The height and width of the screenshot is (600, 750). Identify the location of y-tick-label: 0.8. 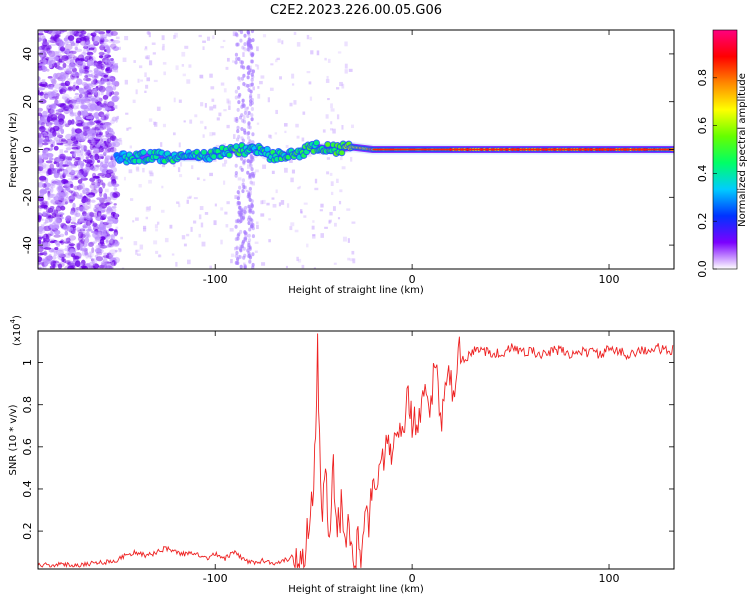
(27, 405).